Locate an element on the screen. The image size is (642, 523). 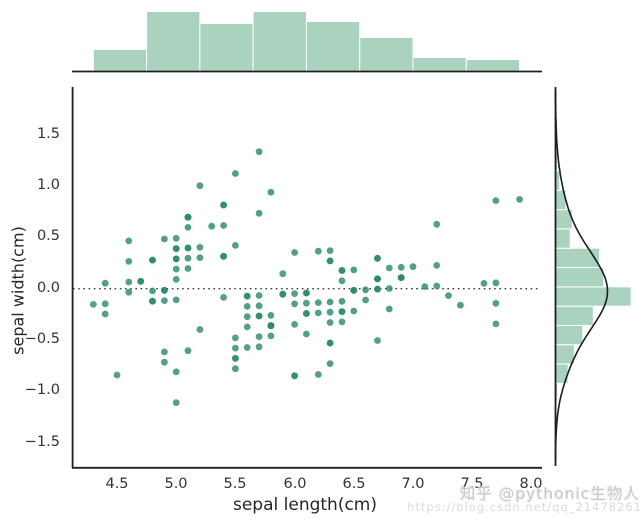
y-tick-label: 1.5 is located at coordinates (48, 134).